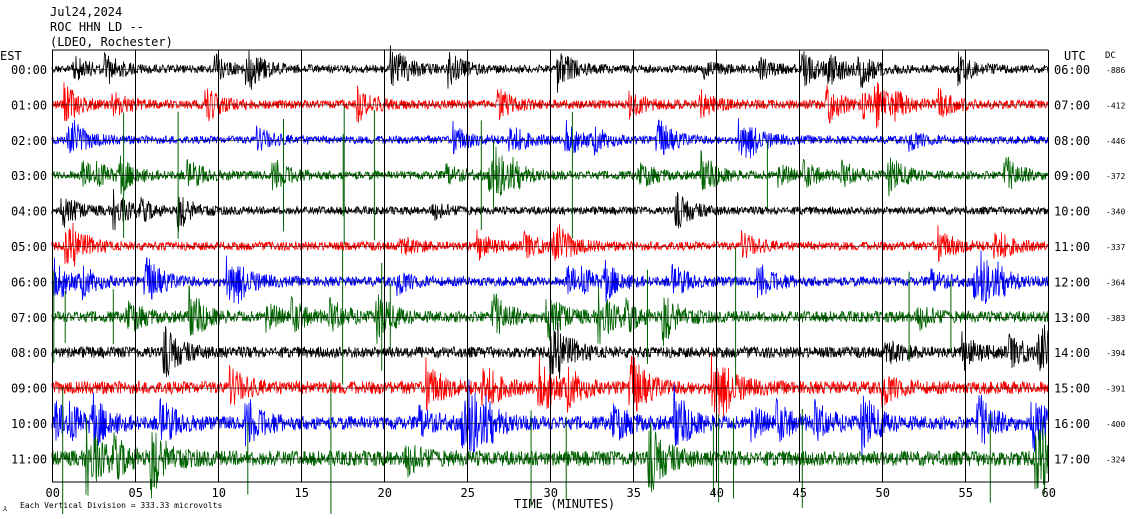 The height and width of the screenshot is (519, 1130). What do you see at coordinates (1072, 318) in the screenshot?
I see `utc-time-label: 13:00` at bounding box center [1072, 318].